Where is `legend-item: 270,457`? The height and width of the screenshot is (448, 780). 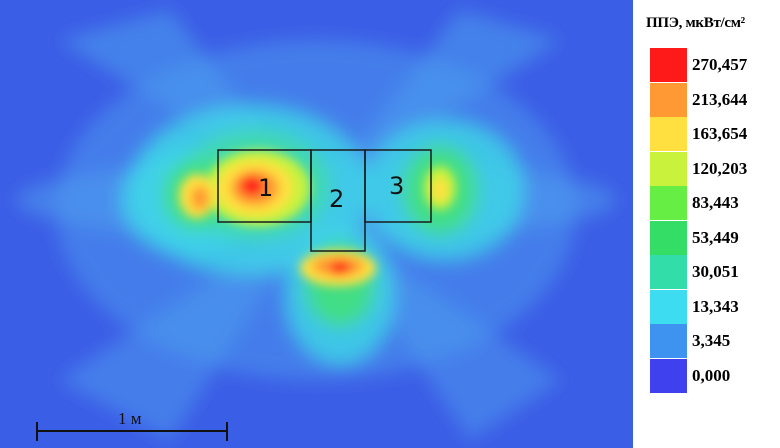
legend-item: 270,457 is located at coordinates (714, 65).